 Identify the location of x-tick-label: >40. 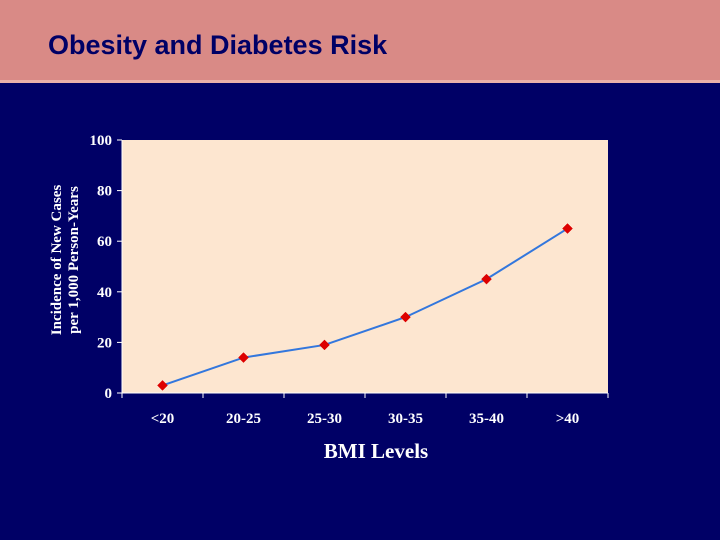
(568, 419).